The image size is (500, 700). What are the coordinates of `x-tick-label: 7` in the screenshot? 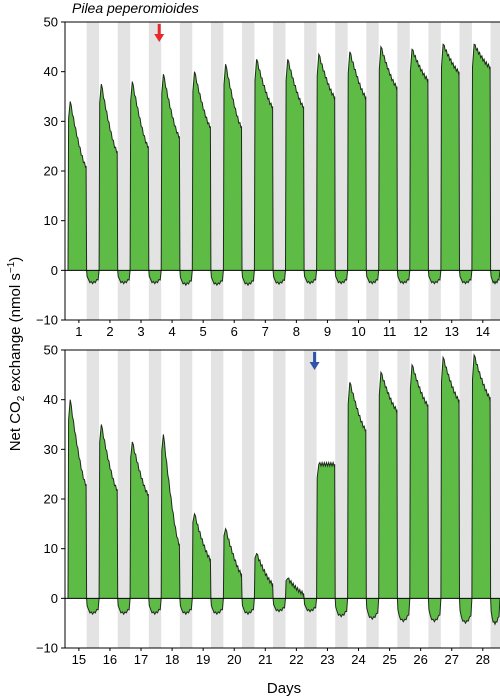 It's located at (265, 331).